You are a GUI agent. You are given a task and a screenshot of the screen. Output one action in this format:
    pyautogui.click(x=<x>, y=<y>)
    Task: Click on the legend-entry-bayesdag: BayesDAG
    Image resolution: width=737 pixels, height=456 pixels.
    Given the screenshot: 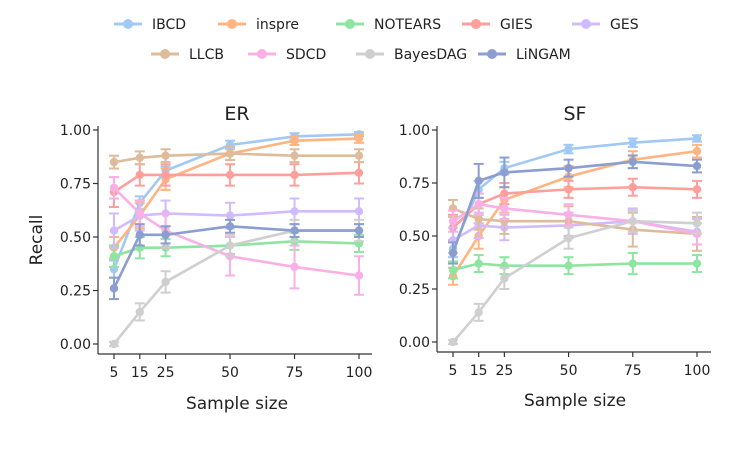 What is the action you would take?
    pyautogui.click(x=411, y=55)
    